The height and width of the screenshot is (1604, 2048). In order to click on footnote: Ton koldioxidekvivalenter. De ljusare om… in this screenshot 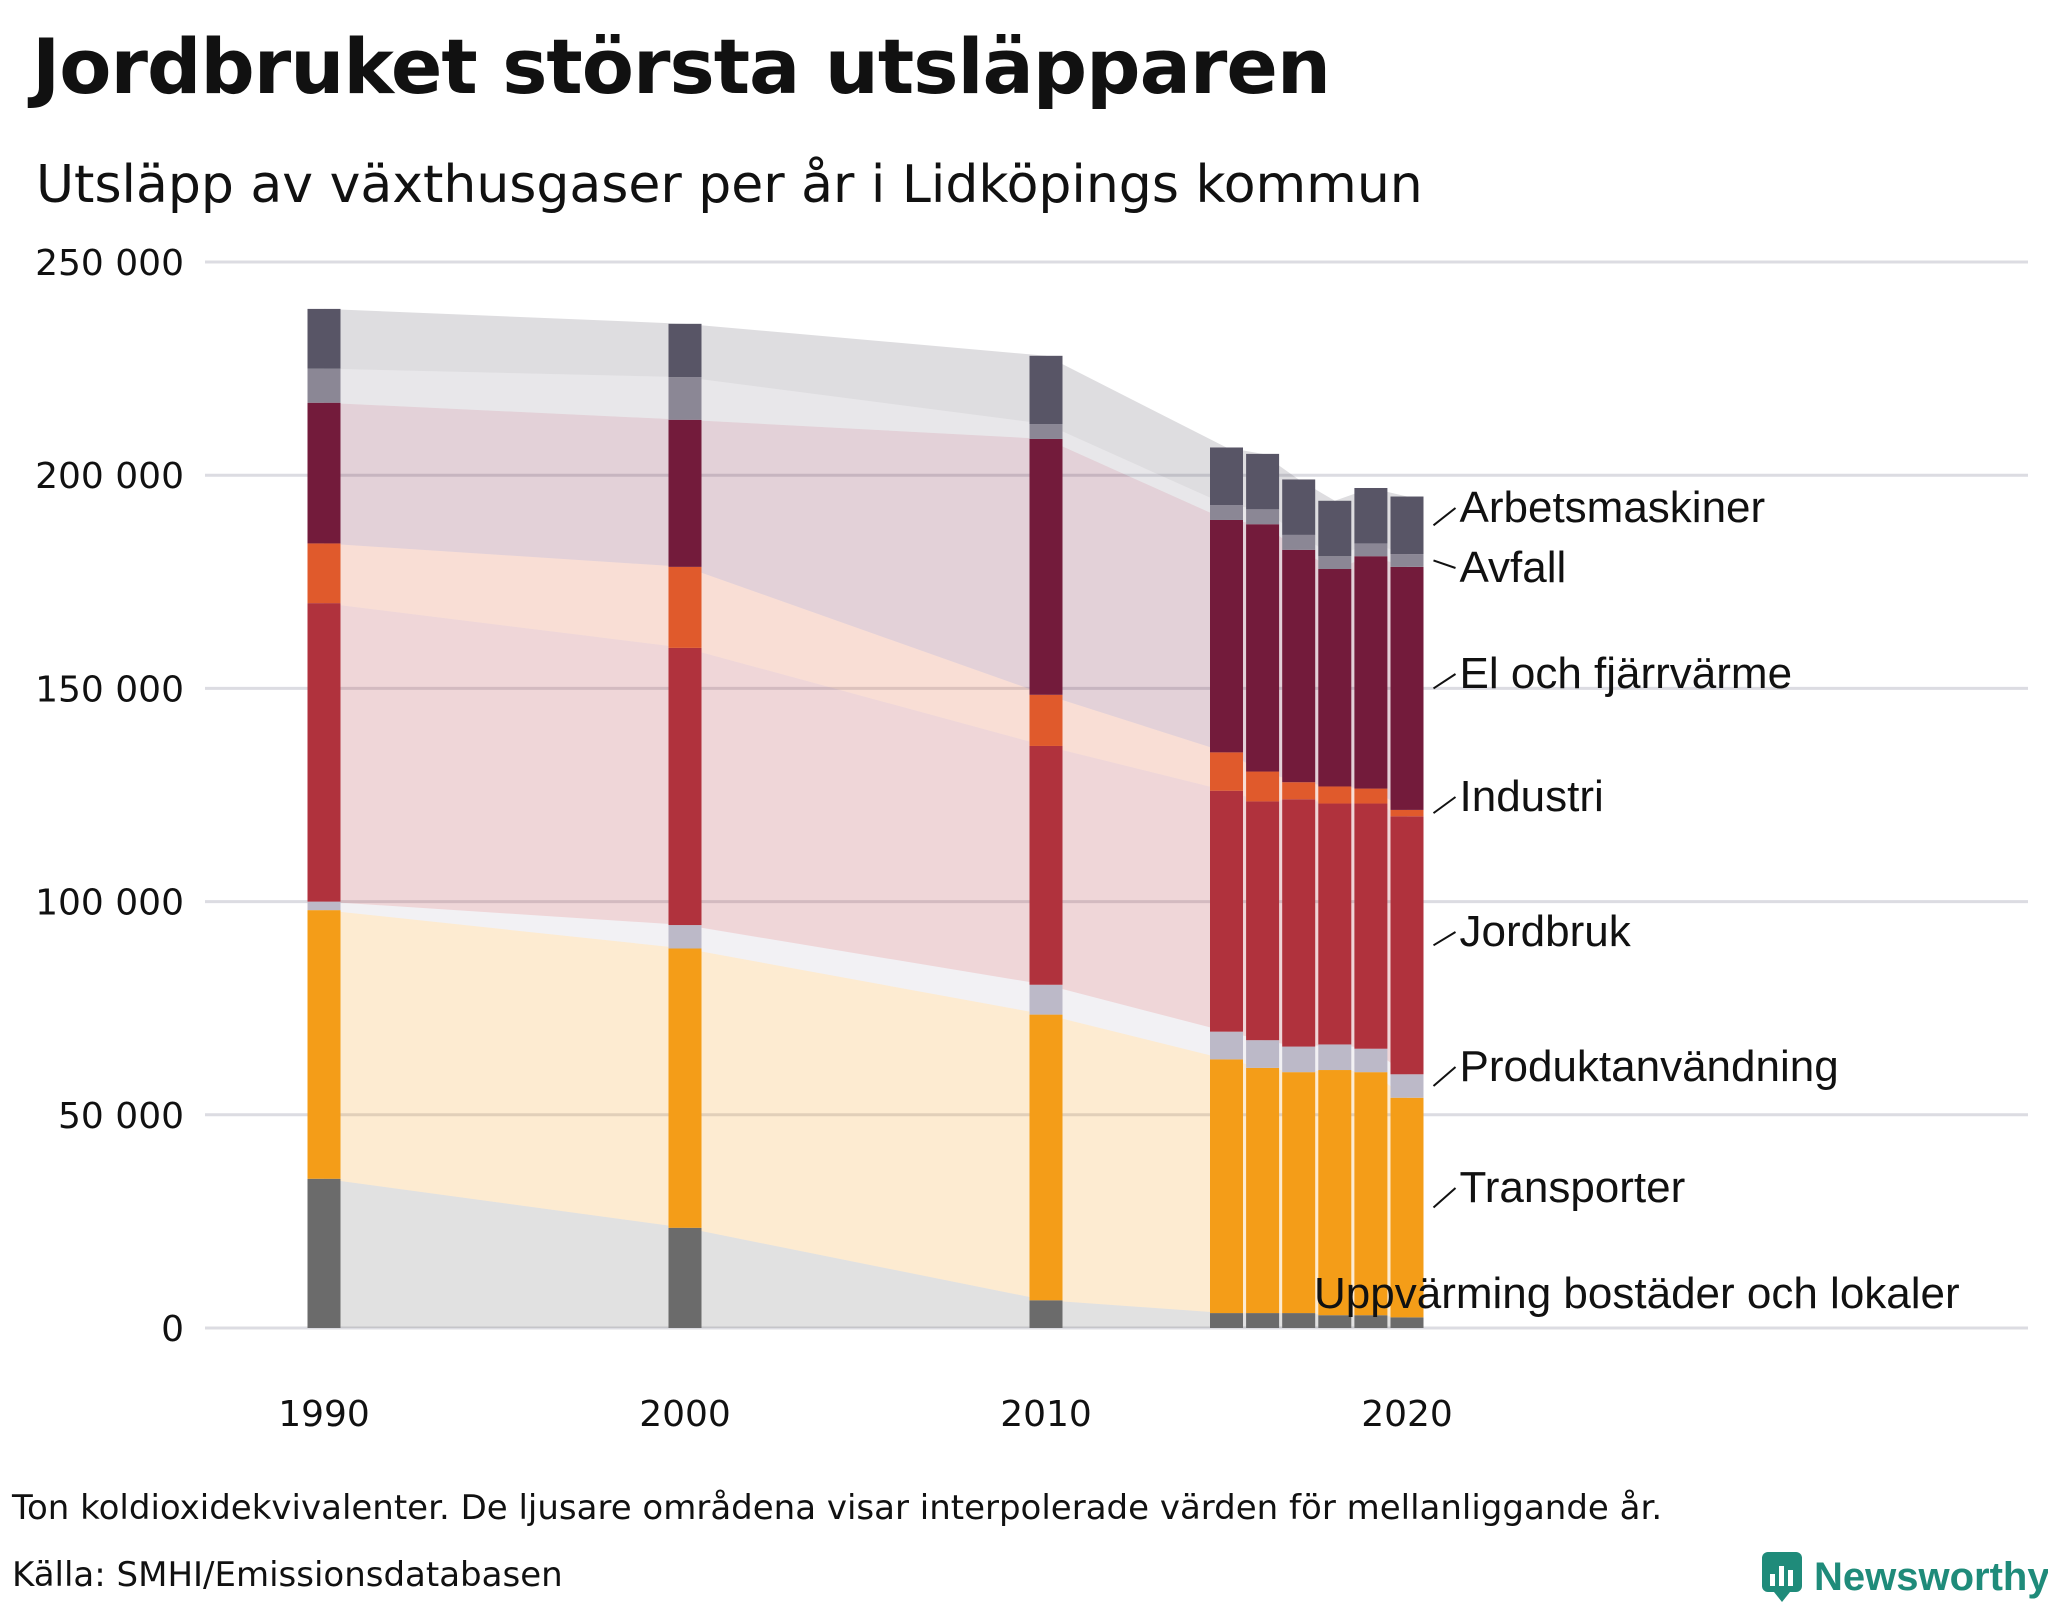, I will do `click(837, 1508)`.